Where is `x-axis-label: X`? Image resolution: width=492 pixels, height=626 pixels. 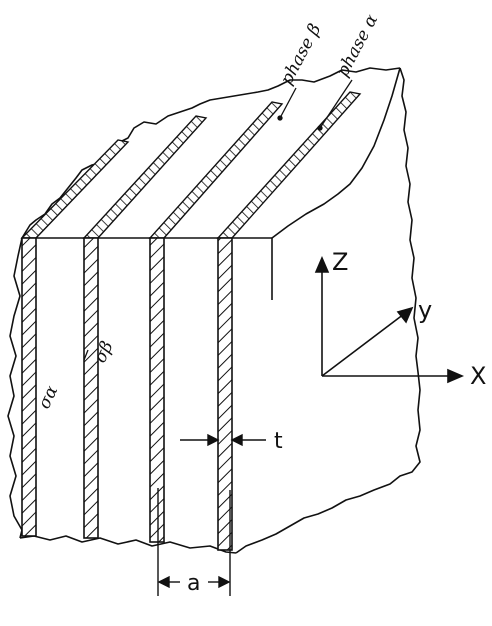
x-axis-label: X is located at coordinates (478, 376).